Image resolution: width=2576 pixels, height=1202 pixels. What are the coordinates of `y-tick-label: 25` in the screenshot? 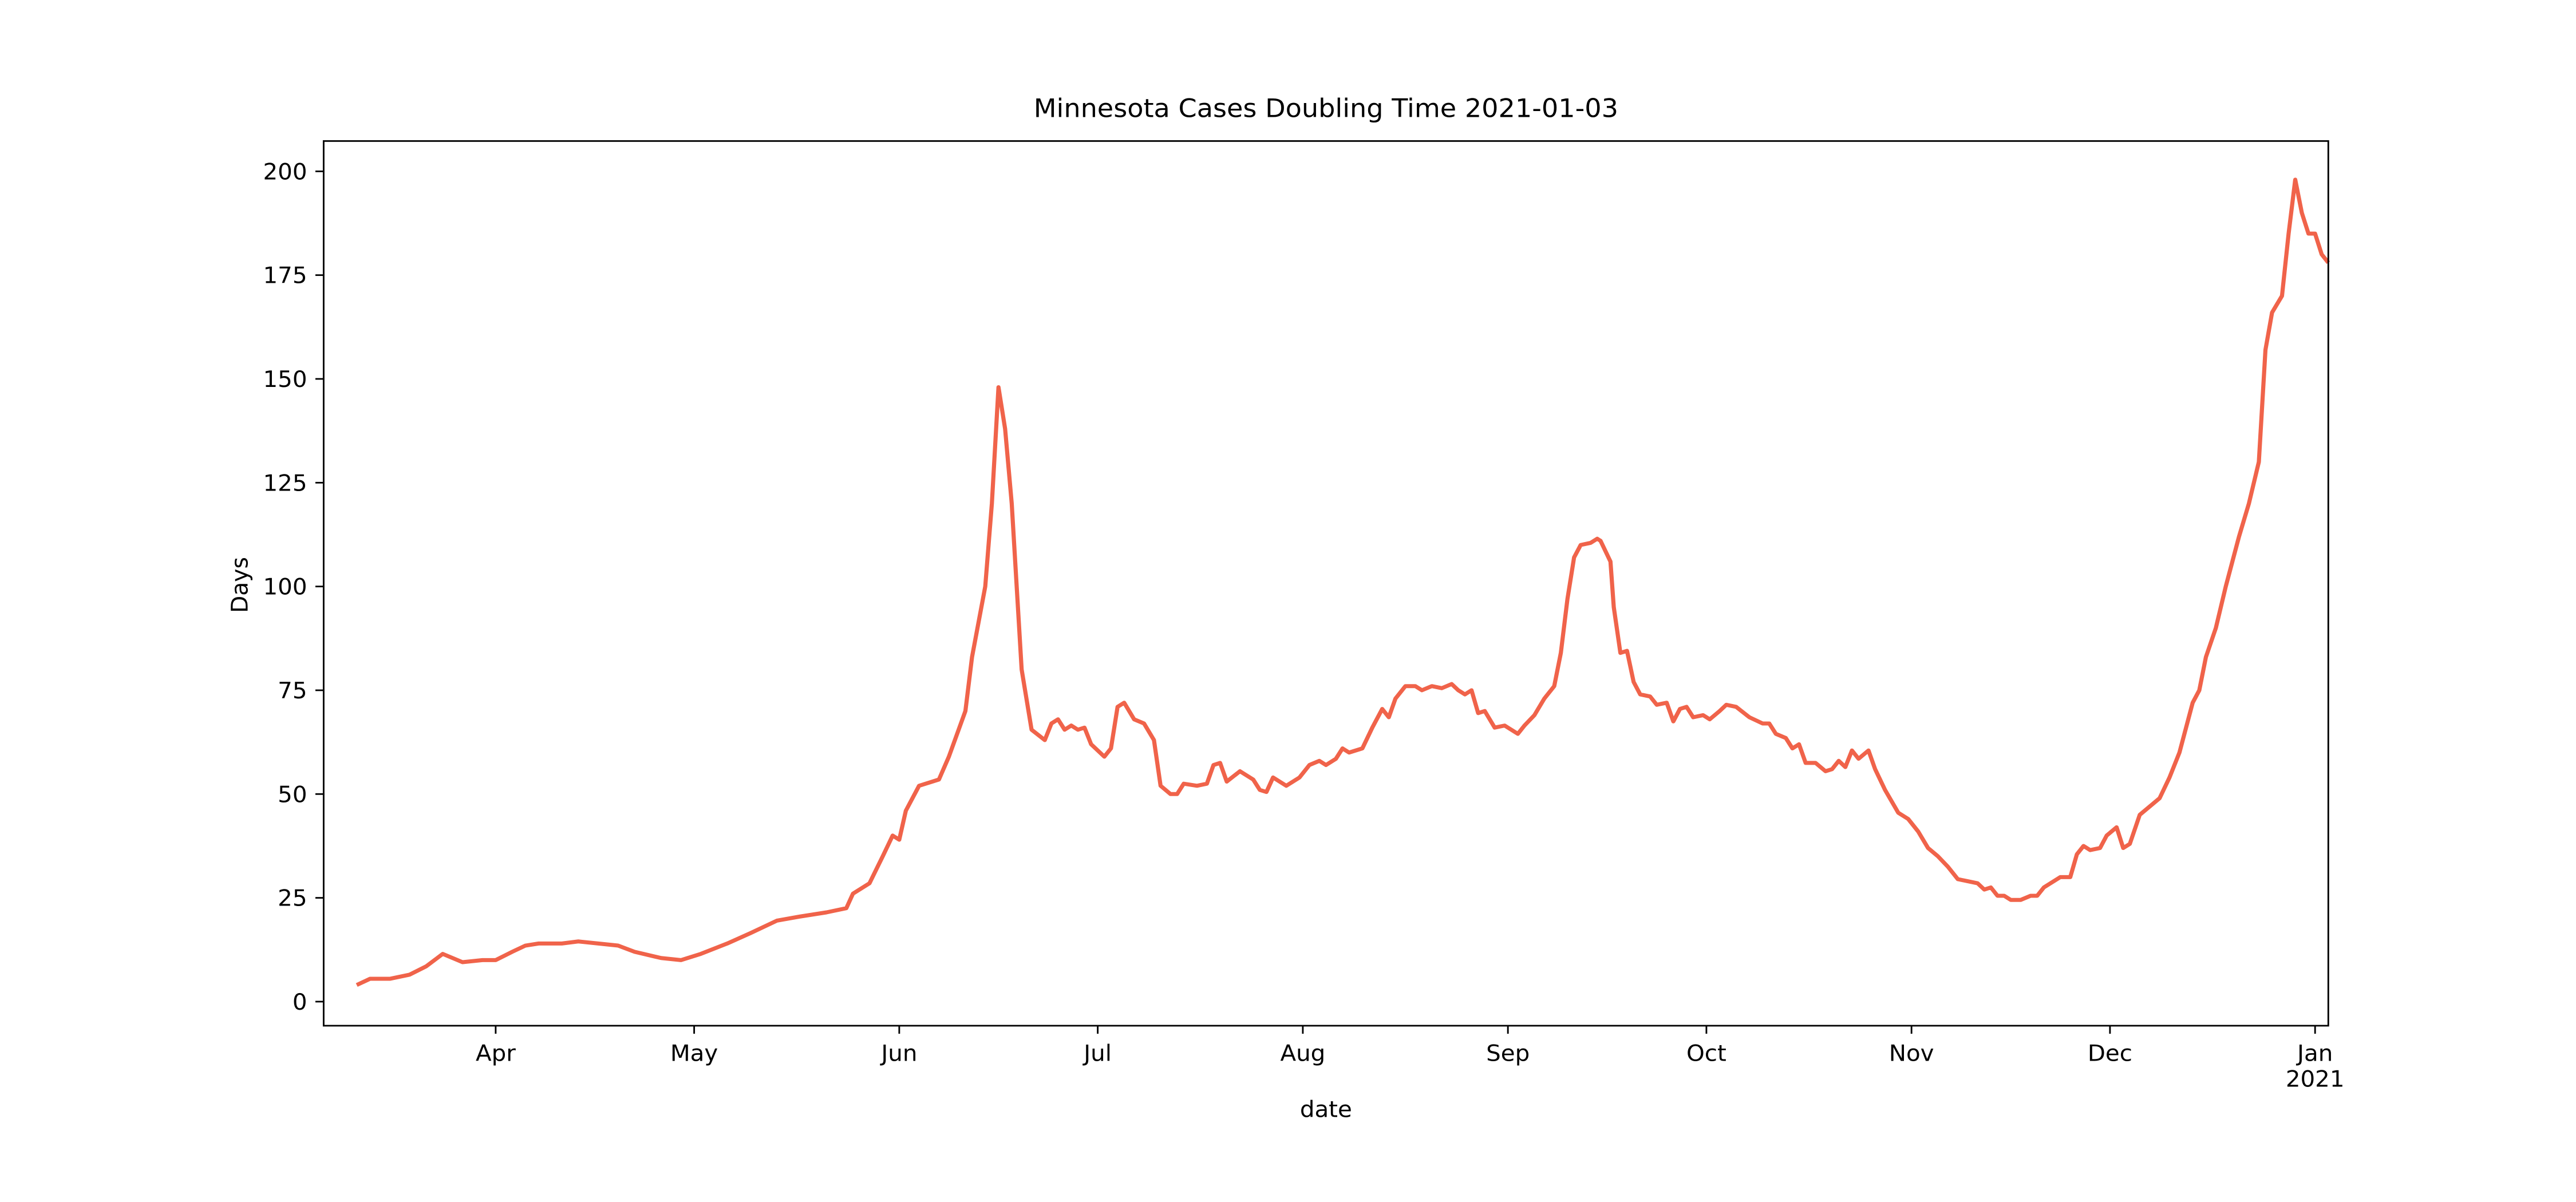 It's located at (292, 898).